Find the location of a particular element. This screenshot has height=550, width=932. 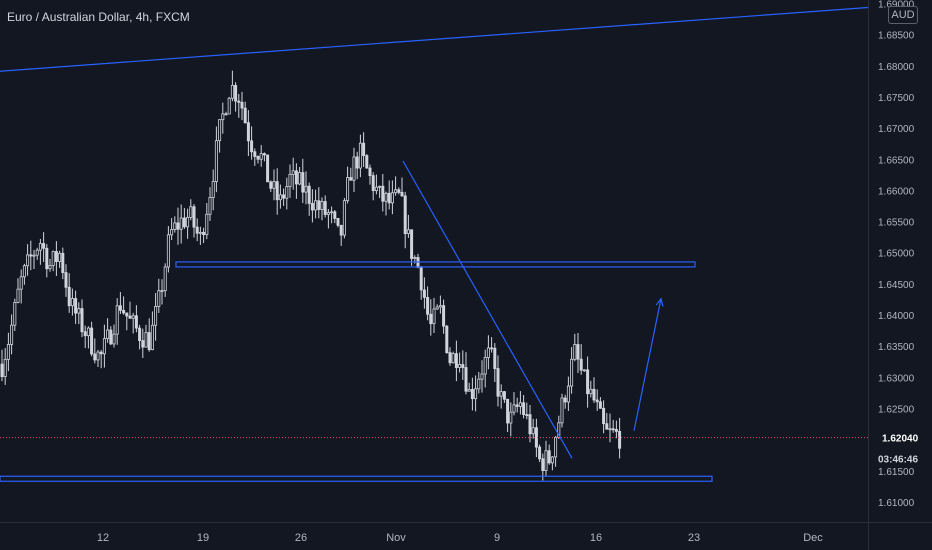

y-tick-label: 1.64500 is located at coordinates (896, 285).